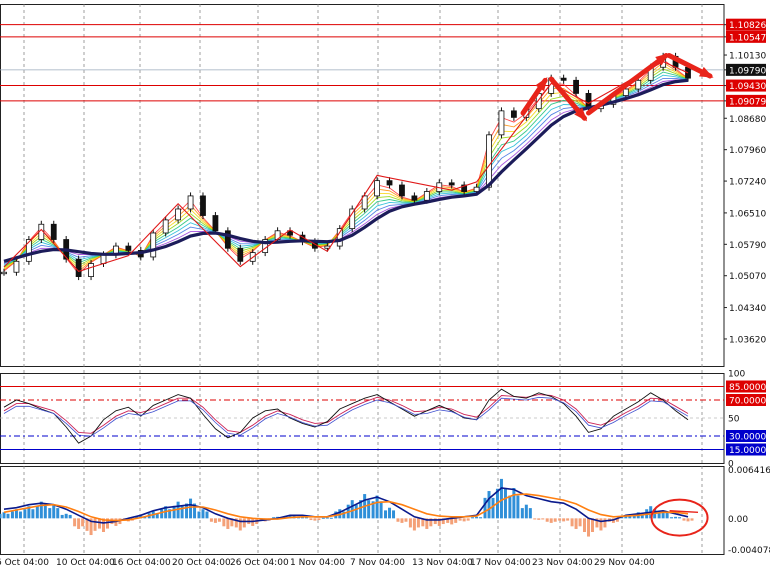 This screenshot has width=770, height=570. What do you see at coordinates (24, 563) in the screenshot?
I see `time-label: 6 Oct 04:00` at bounding box center [24, 563].